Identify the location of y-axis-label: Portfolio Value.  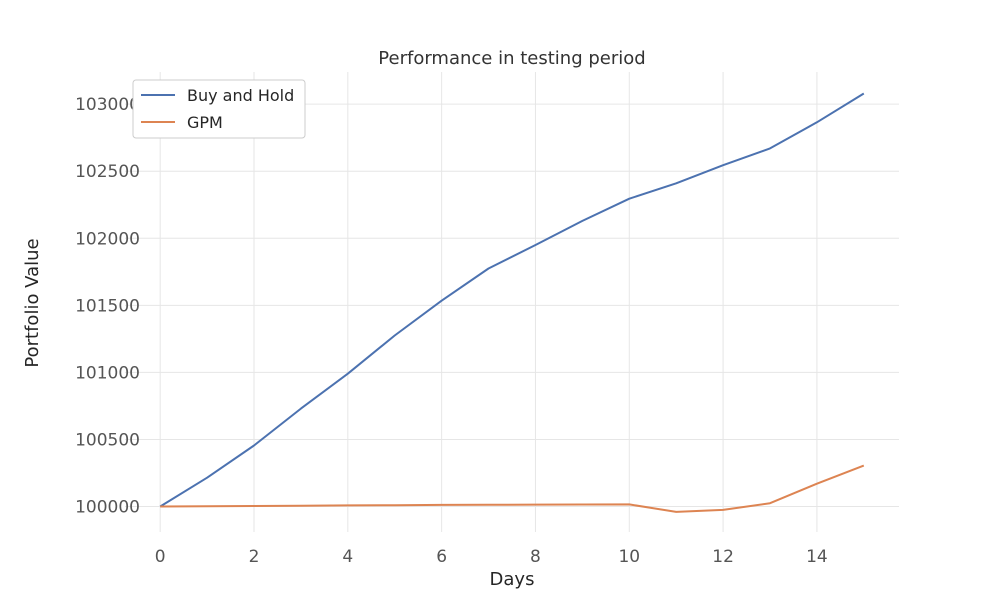
(32, 302).